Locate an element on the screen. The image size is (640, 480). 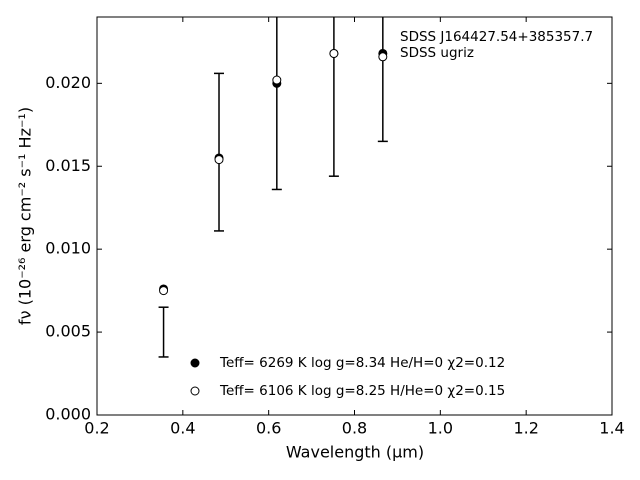
x-tick-label: 0.2 is located at coordinates (96, 428).